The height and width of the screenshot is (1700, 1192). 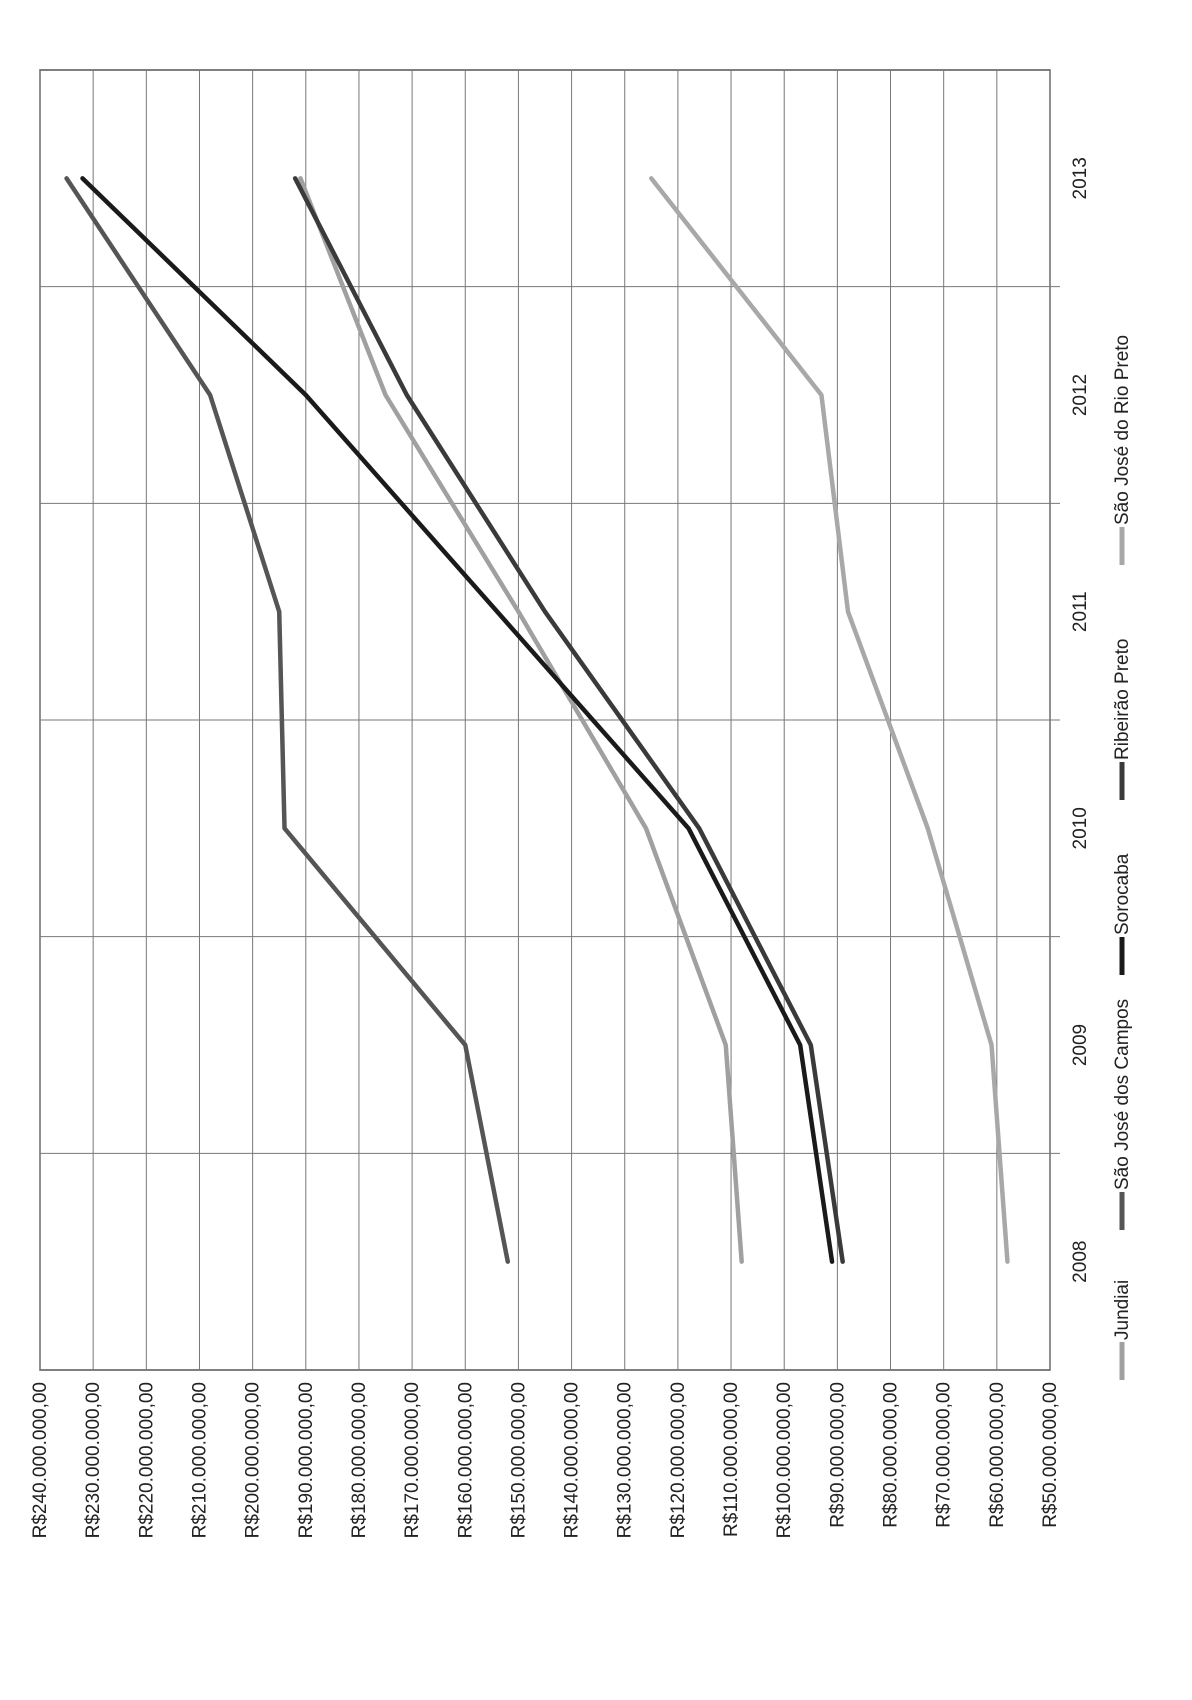 I want to click on x-tick-label: 2010, so click(x=1080, y=828).